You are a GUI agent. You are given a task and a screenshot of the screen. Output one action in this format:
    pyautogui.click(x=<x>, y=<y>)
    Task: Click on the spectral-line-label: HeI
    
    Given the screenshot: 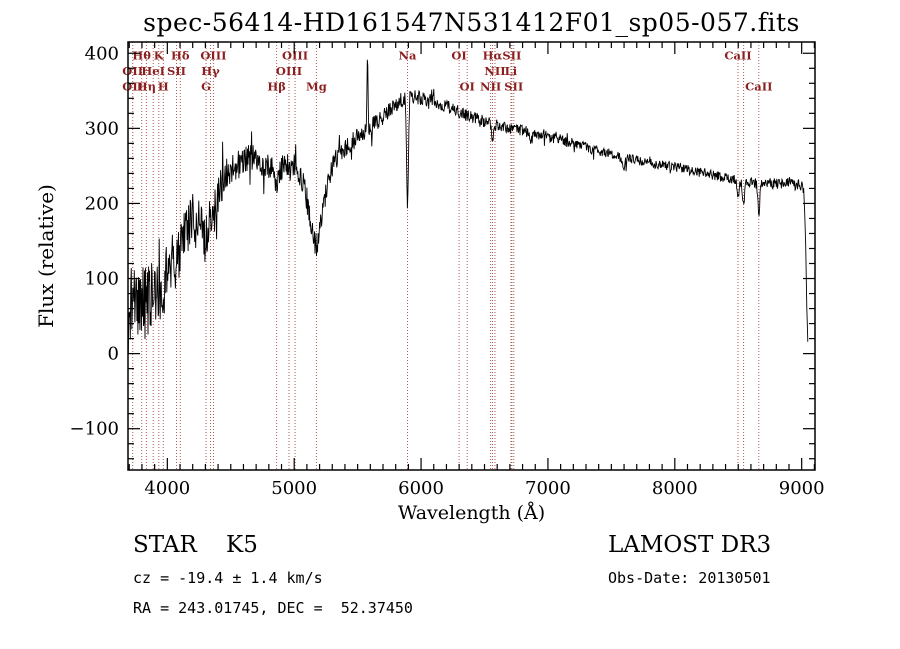 What is the action you would take?
    pyautogui.click(x=153, y=71)
    